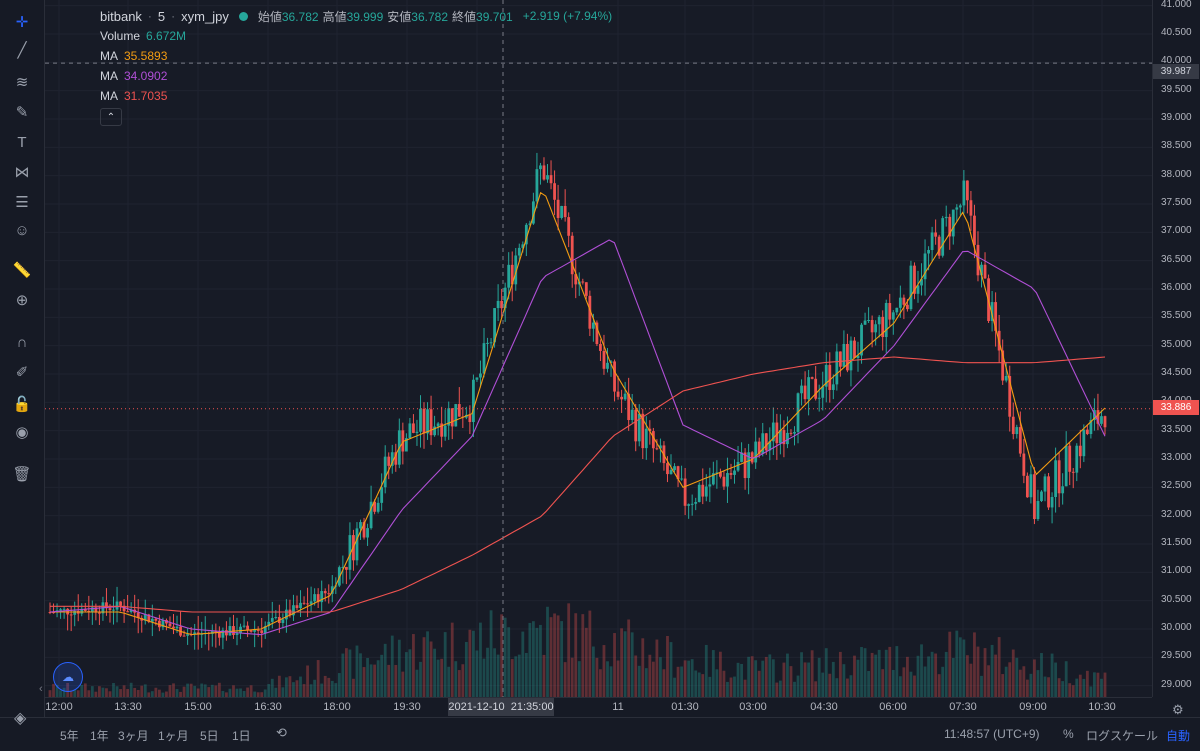 Image resolution: width=1200 pixels, height=751 pixels. What do you see at coordinates (22, 474) in the screenshot?
I see `trash-icon: 🗑` at bounding box center [22, 474].